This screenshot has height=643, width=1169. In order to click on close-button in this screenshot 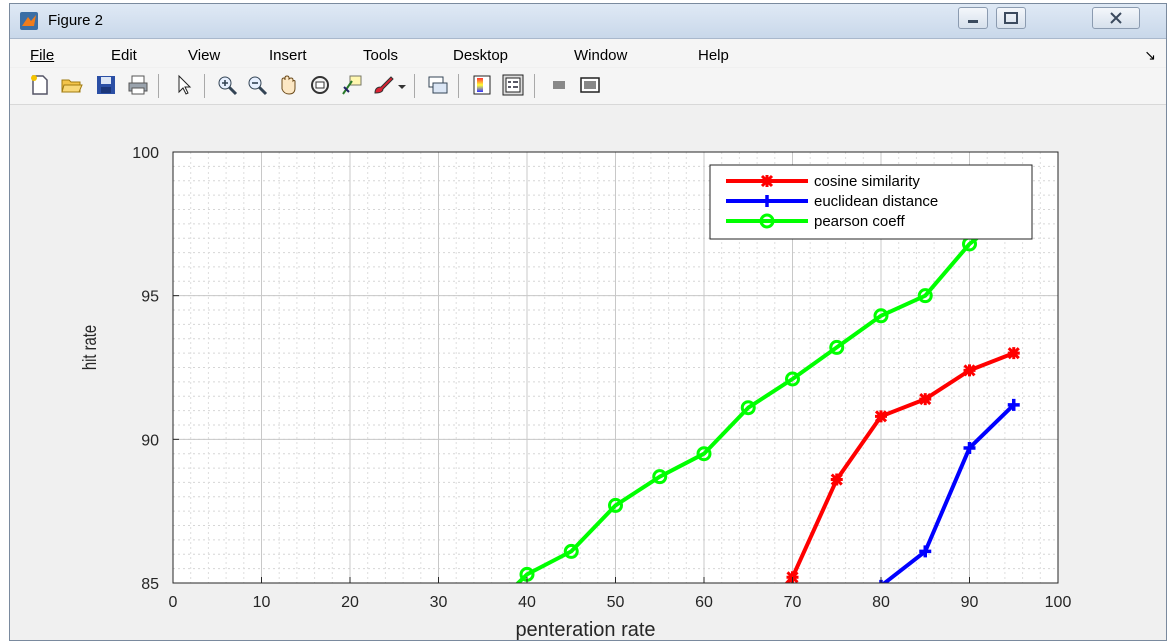, I will do `click(1116, 18)`.